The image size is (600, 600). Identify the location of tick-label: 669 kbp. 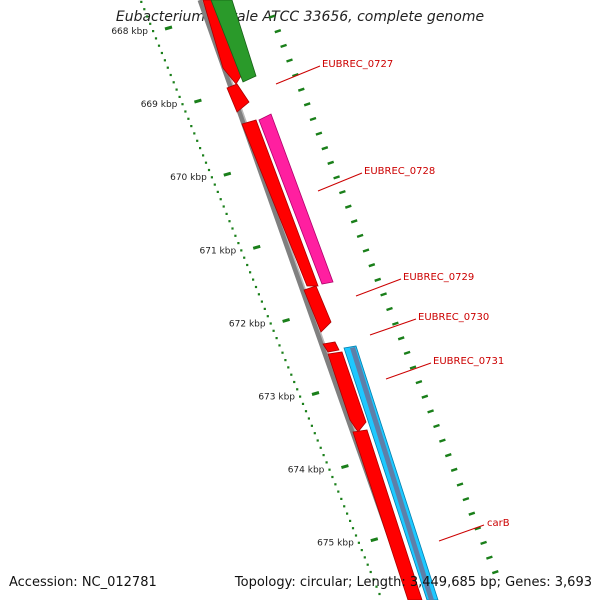
(159, 105).